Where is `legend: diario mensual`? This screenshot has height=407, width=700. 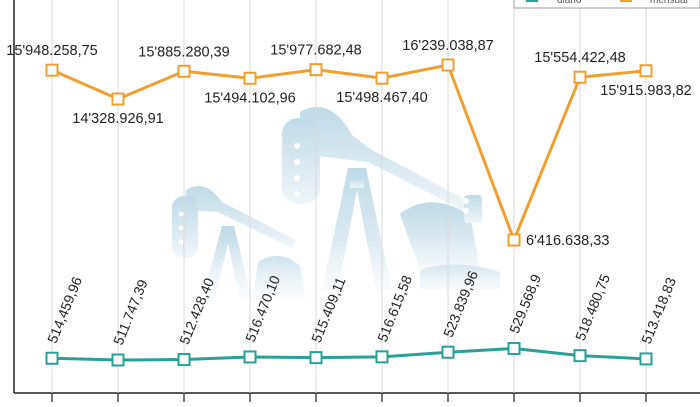
legend: diario mensual is located at coordinates (606, 4).